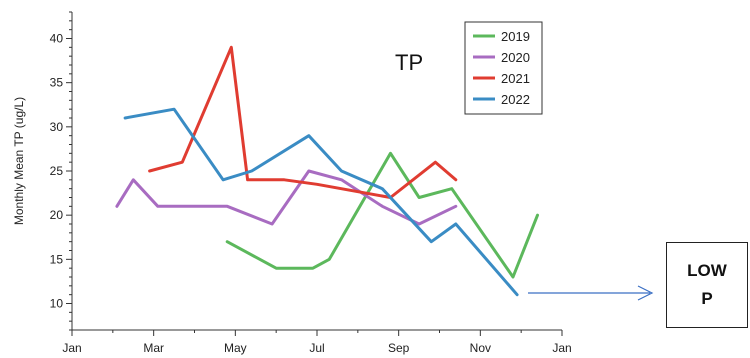 This screenshot has height=358, width=750. What do you see at coordinates (57, 259) in the screenshot?
I see `y-tick-label: 15` at bounding box center [57, 259].